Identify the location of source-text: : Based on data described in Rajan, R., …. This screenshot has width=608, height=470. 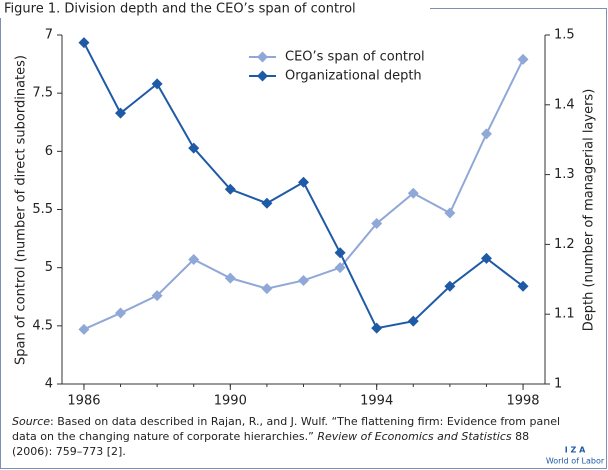
(286, 429).